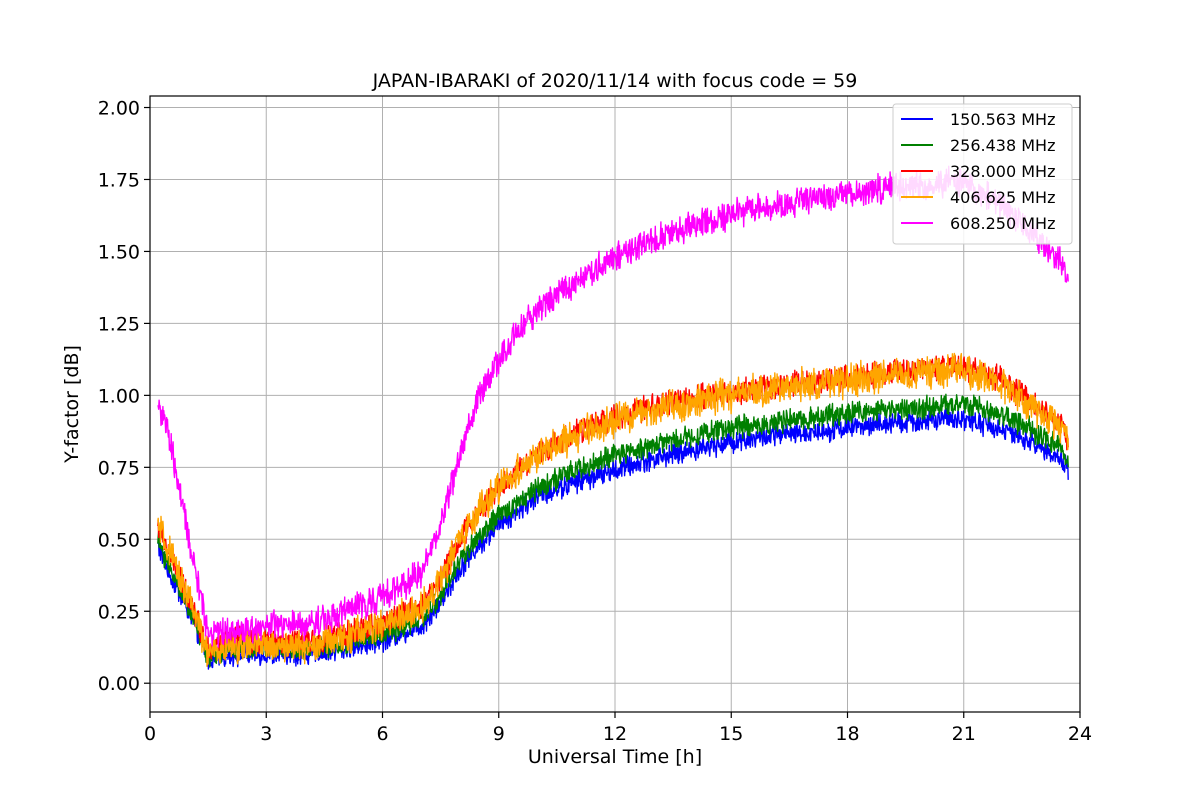  What do you see at coordinates (847, 734) in the screenshot?
I see `x-tick-label: 18` at bounding box center [847, 734].